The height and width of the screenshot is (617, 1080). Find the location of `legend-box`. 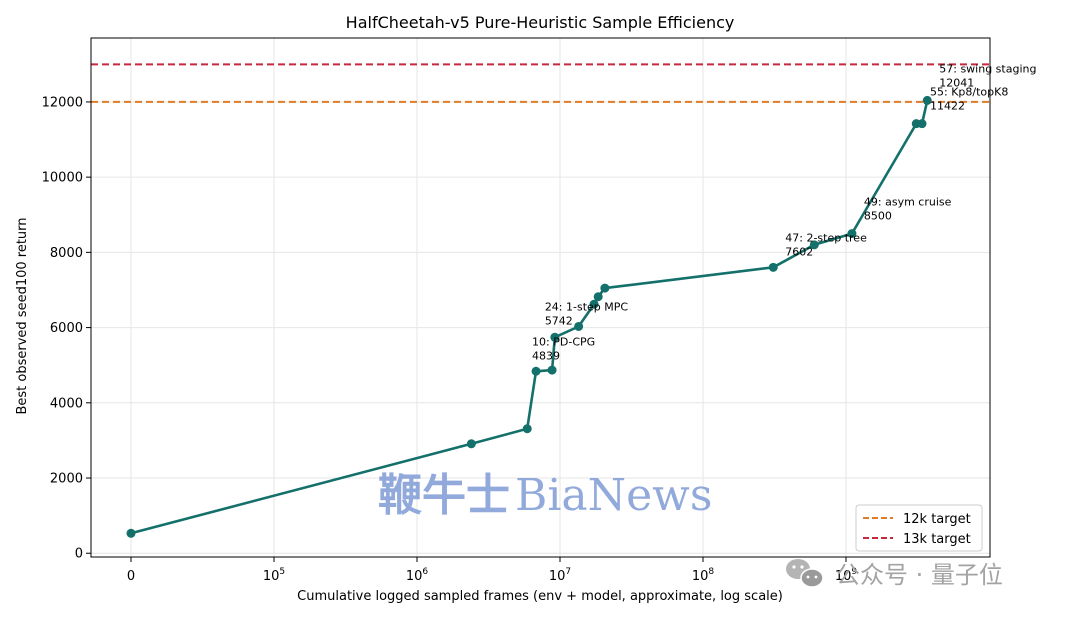

legend-box is located at coordinates (919, 528).